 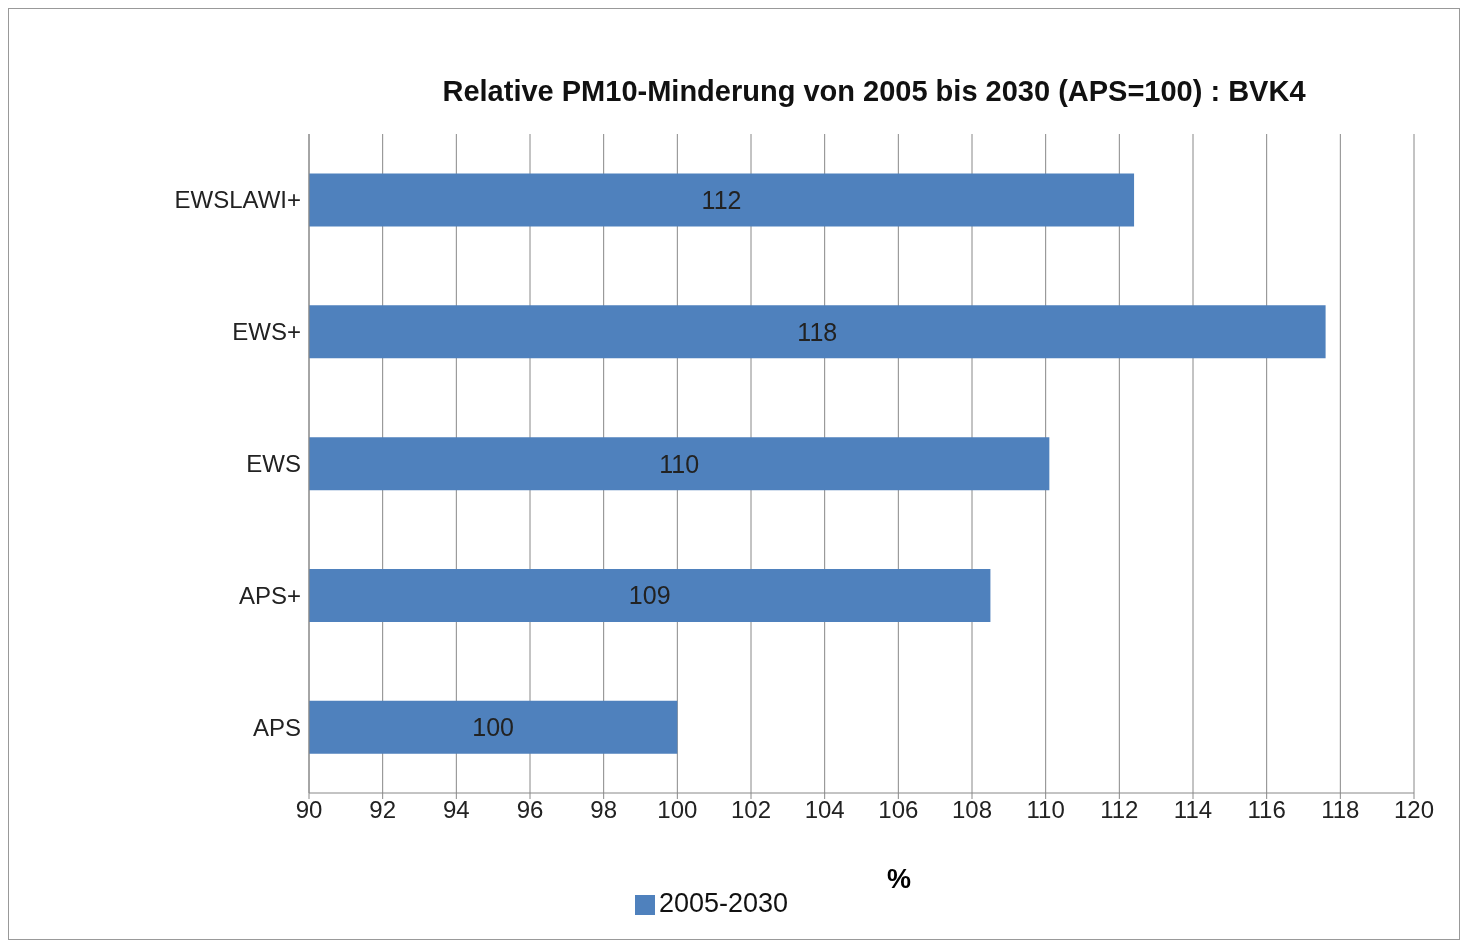 What do you see at coordinates (309, 810) in the screenshot?
I see `x-tick-label: 90` at bounding box center [309, 810].